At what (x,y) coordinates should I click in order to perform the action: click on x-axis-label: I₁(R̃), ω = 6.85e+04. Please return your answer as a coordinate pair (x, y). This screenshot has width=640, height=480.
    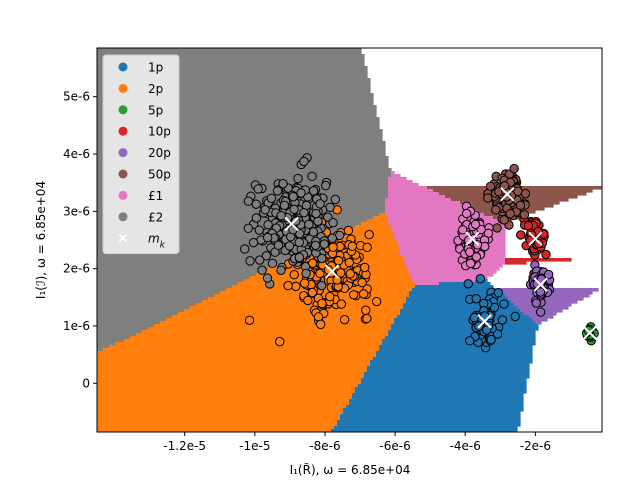
    Looking at the image, I should click on (350, 470).